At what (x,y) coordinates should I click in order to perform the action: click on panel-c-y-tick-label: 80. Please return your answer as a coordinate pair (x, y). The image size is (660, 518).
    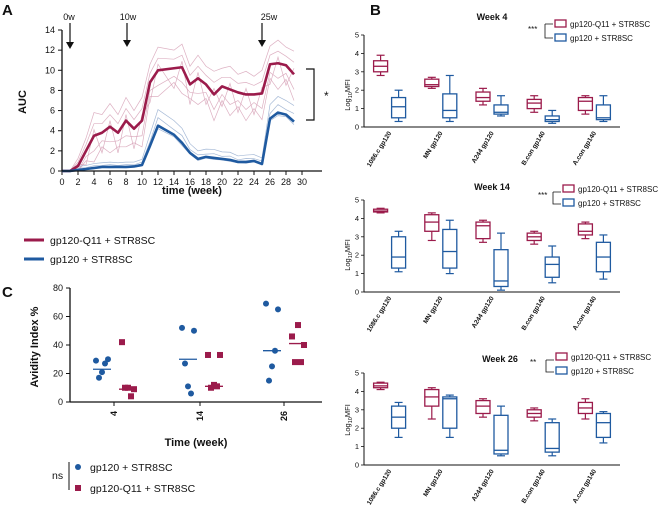
    Looking at the image, I should click on (58, 288).